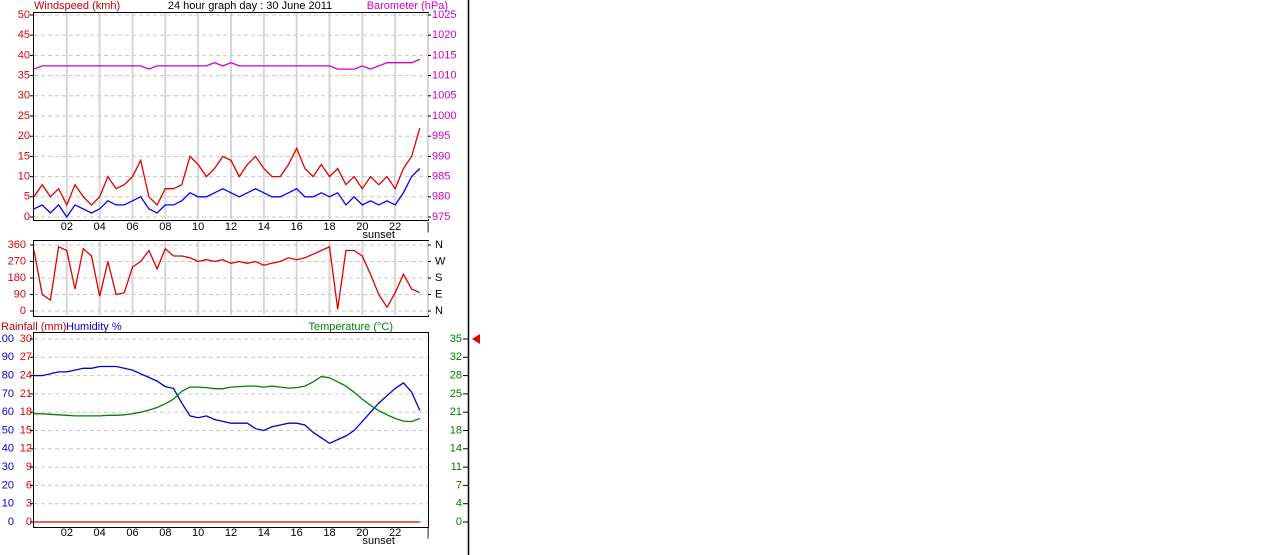 Image resolution: width=1272 pixels, height=555 pixels. What do you see at coordinates (24, 15) in the screenshot?
I see `y-tick-label: 50` at bounding box center [24, 15].